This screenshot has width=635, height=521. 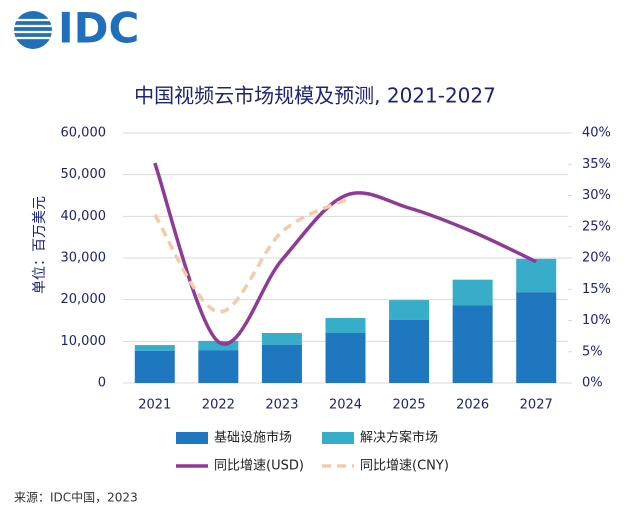 I want to click on y2-tick-label: 15%, so click(x=596, y=289).